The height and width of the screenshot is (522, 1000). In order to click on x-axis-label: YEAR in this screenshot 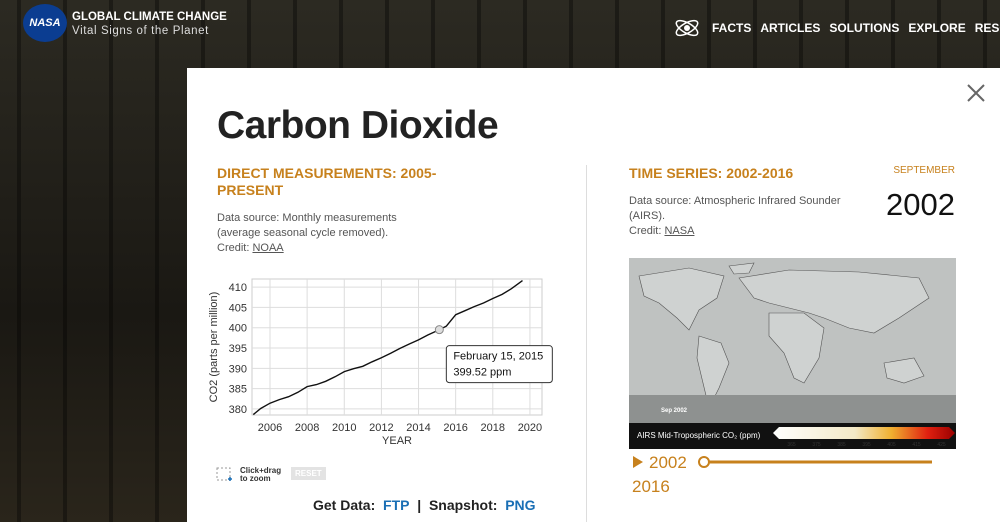, I will do `click(397, 441)`.